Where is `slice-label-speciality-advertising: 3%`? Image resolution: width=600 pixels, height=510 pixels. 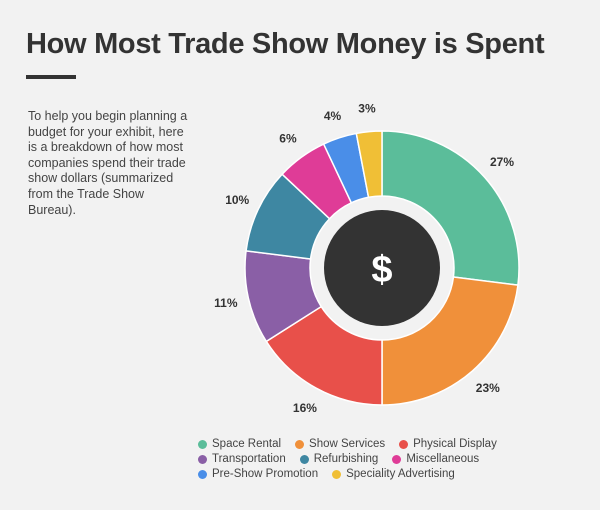
slice-label-speciality-advertising: 3% is located at coordinates (367, 109).